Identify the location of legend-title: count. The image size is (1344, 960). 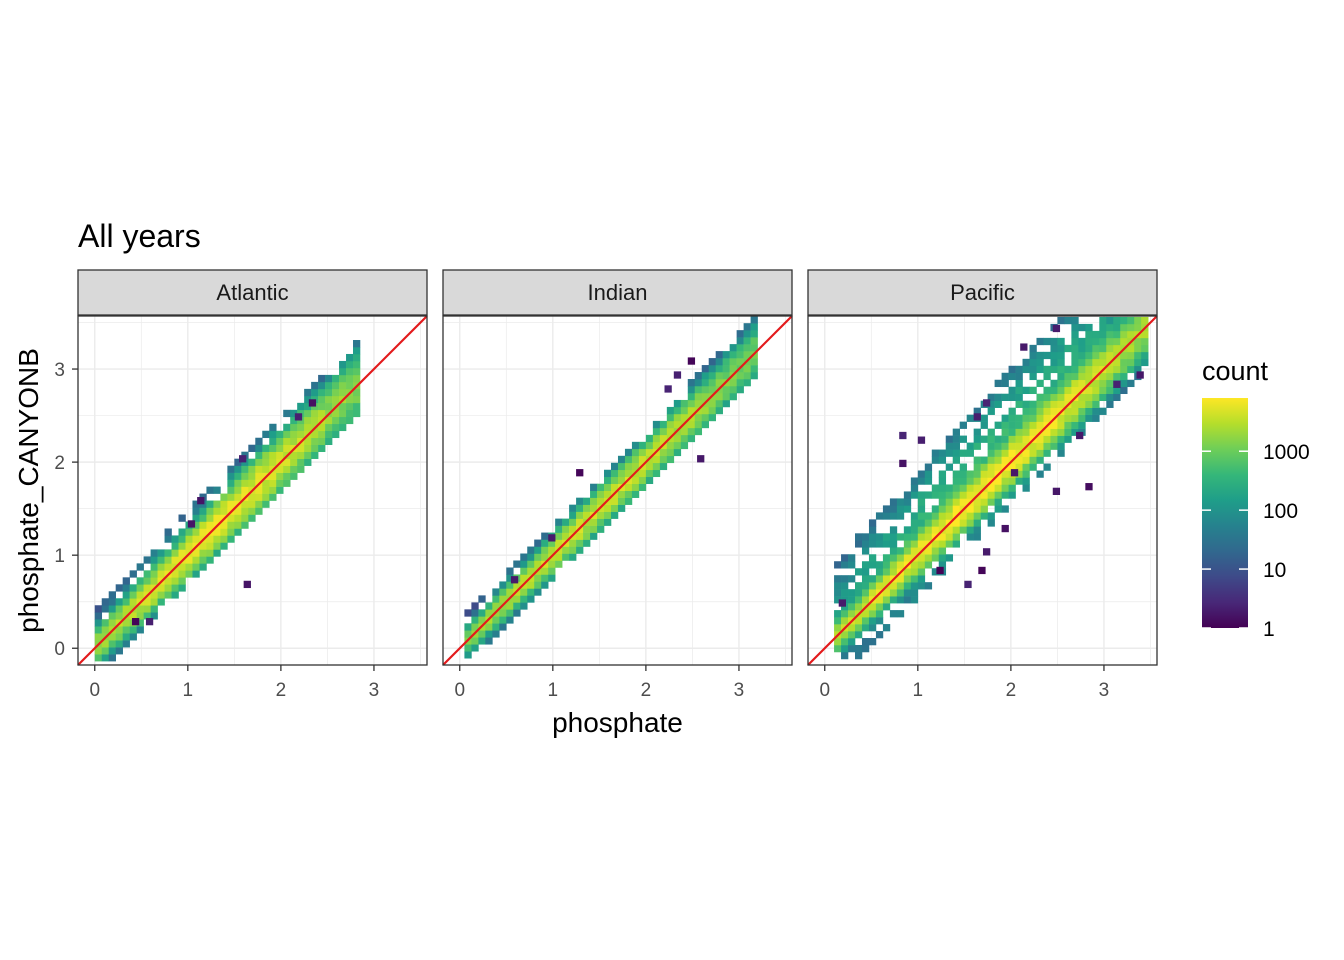
(1235, 371).